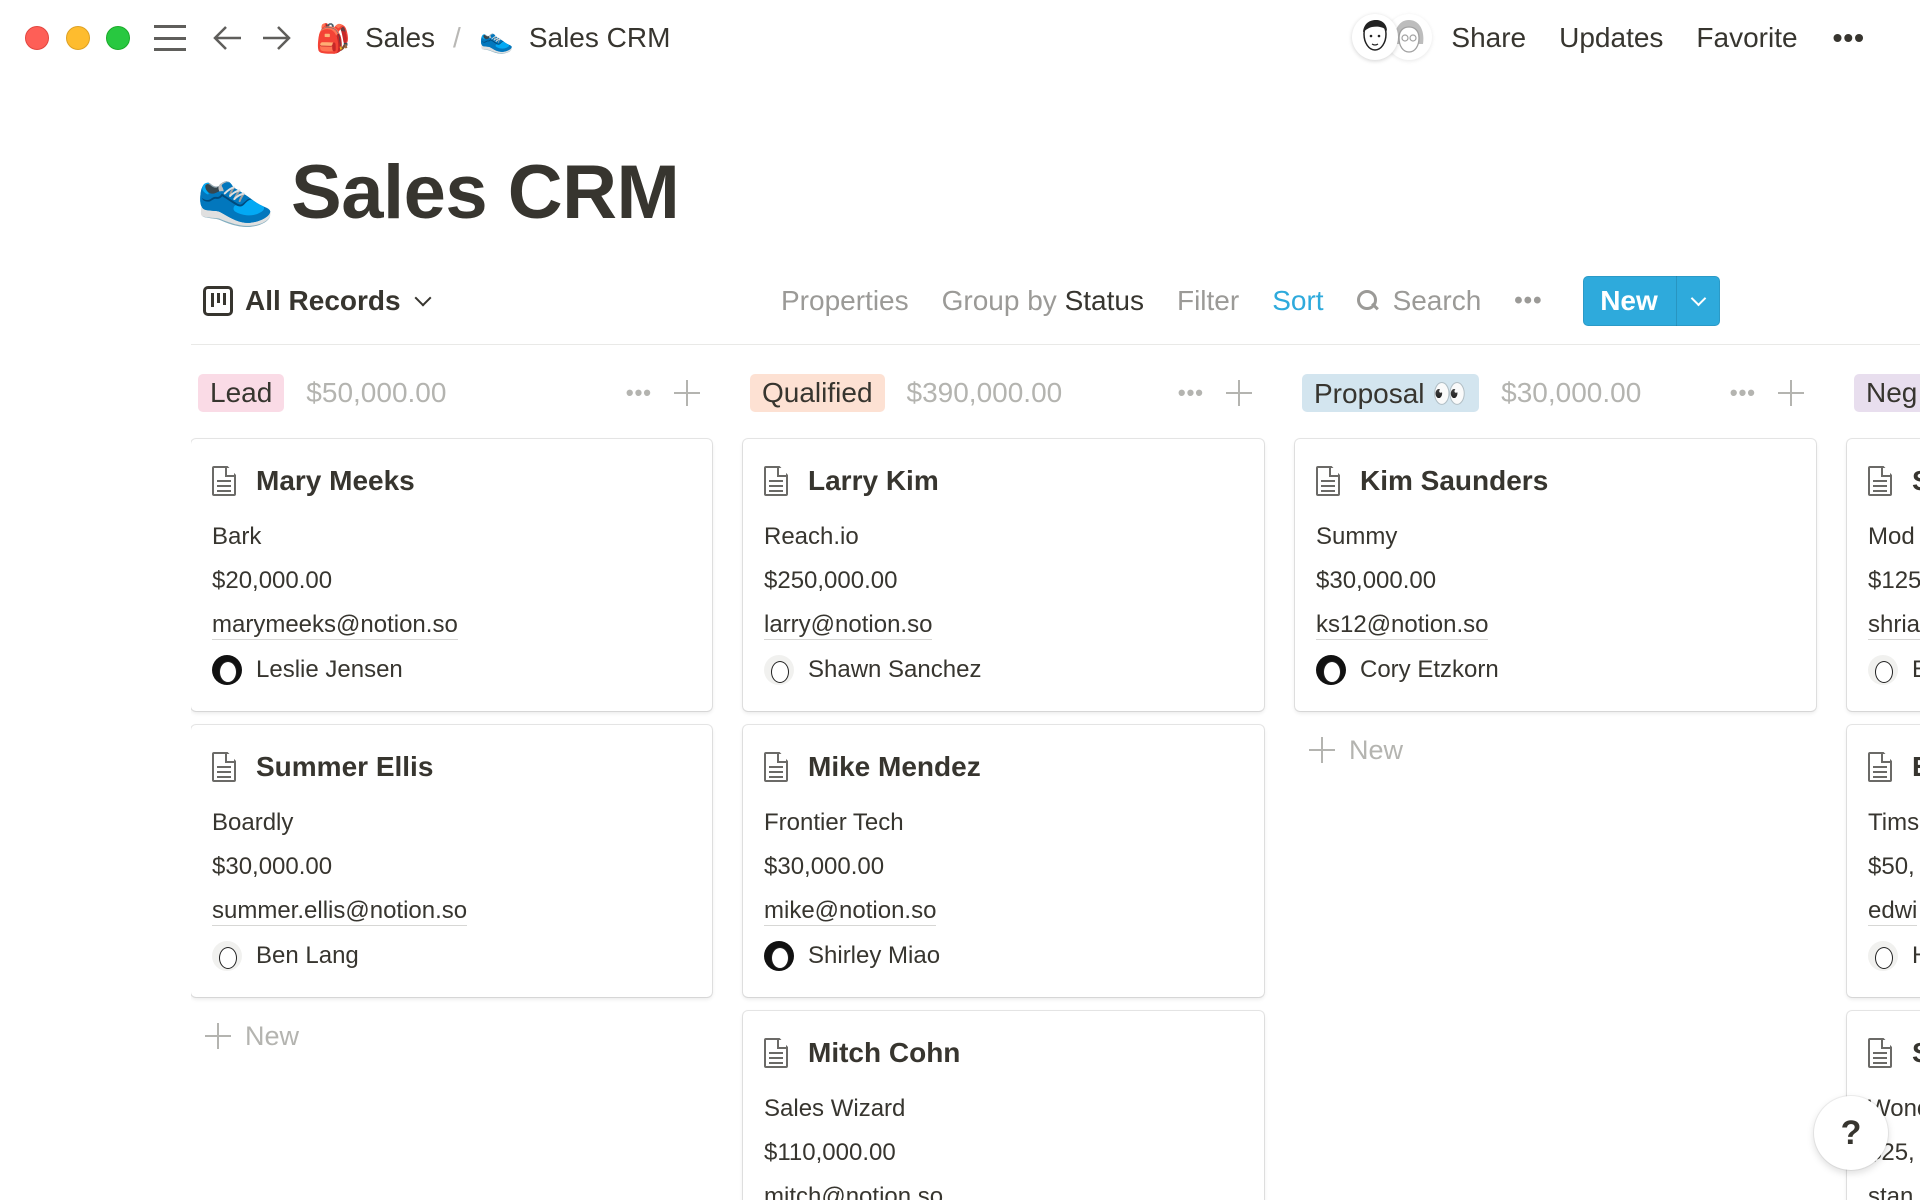 Image resolution: width=1920 pixels, height=1200 pixels. What do you see at coordinates (1887, 393) in the screenshot?
I see `status-tag: Neg` at bounding box center [1887, 393].